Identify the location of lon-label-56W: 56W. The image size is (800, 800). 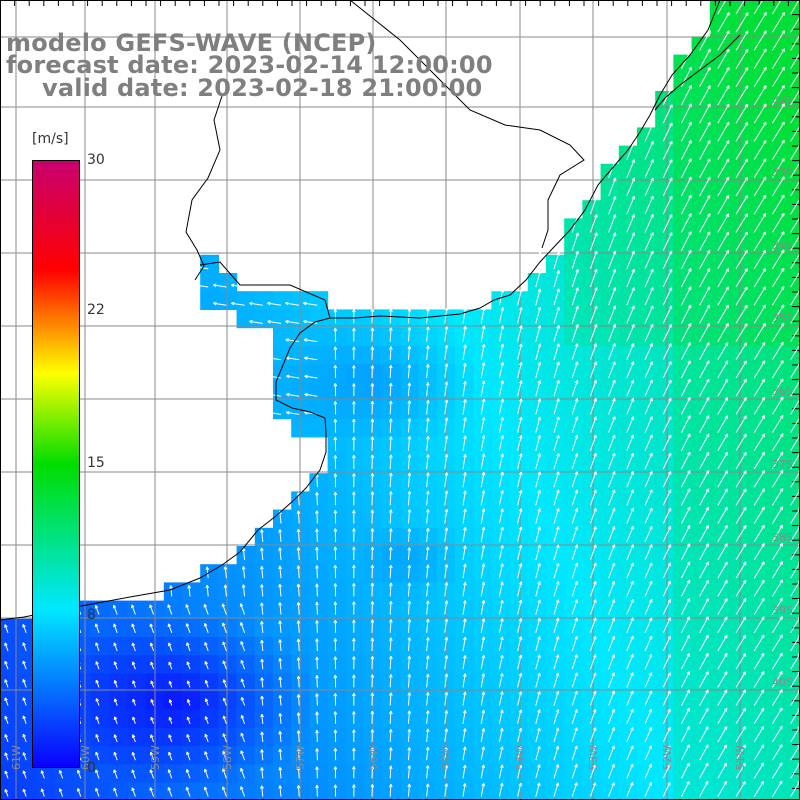
(373, 757).